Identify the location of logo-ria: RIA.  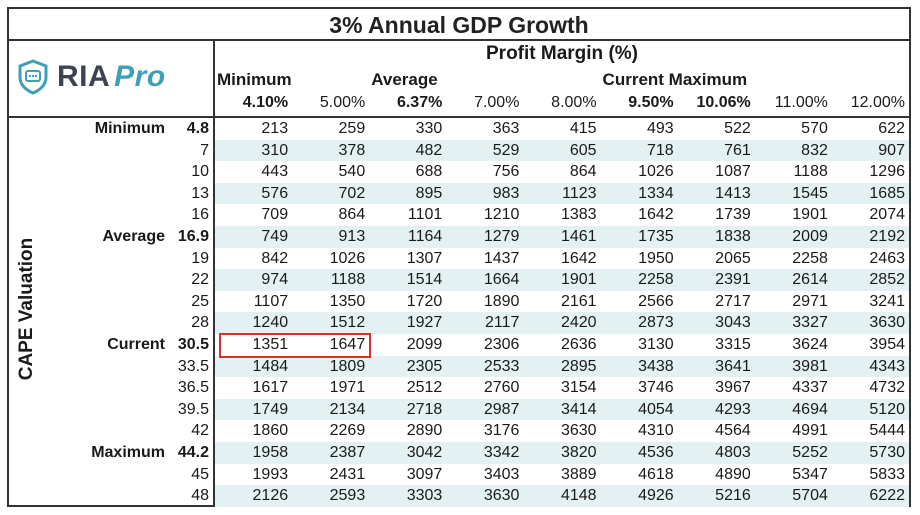
(84, 76).